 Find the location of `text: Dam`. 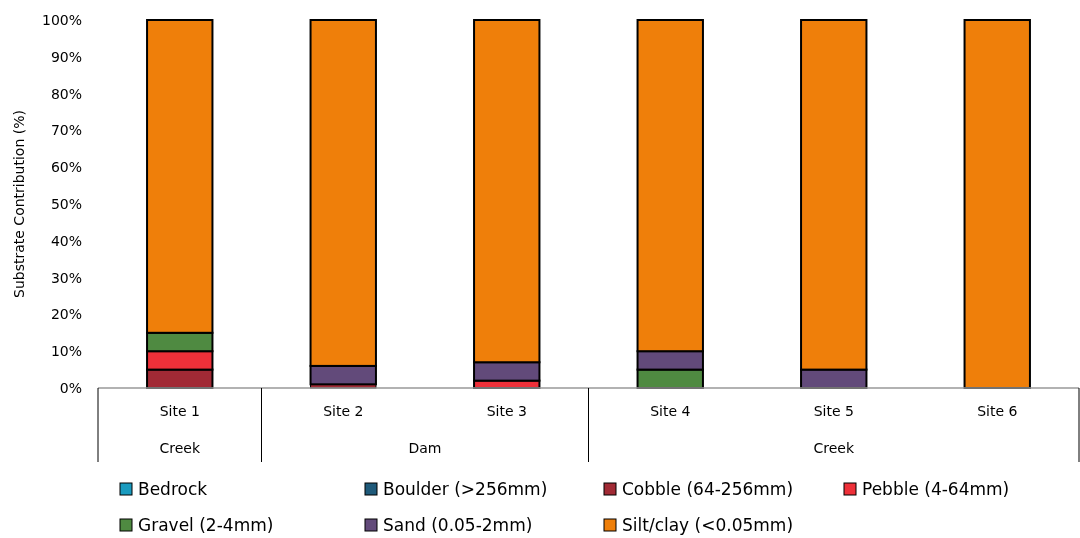

text: Dam is located at coordinates (425, 448).